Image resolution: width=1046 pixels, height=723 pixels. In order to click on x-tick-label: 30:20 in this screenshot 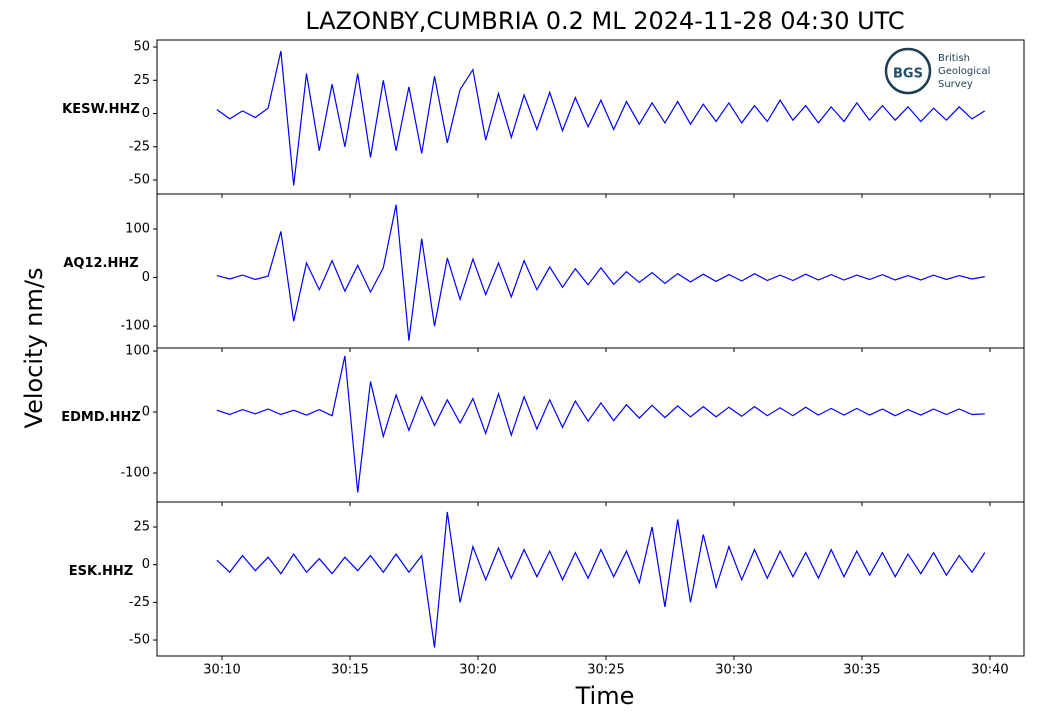, I will do `click(477, 670)`.